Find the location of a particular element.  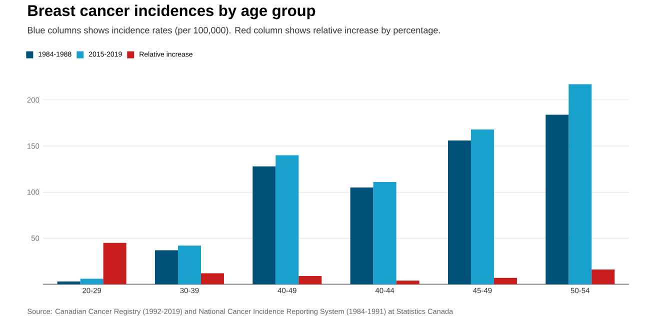

chart-subtitle: Blue columns shows incidence rates (per 100,000). Red column shows relative increase by percentage. is located at coordinates (234, 31).